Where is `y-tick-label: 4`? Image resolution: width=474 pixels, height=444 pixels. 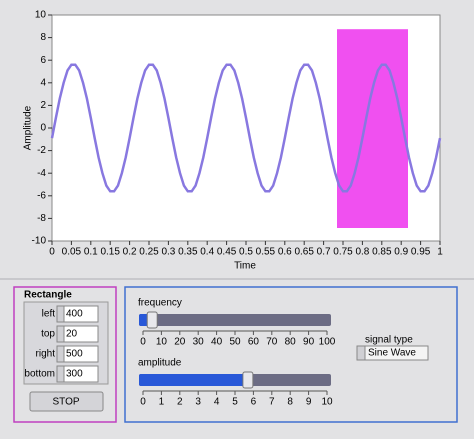
y-tick-label: 4 is located at coordinates (43, 82).